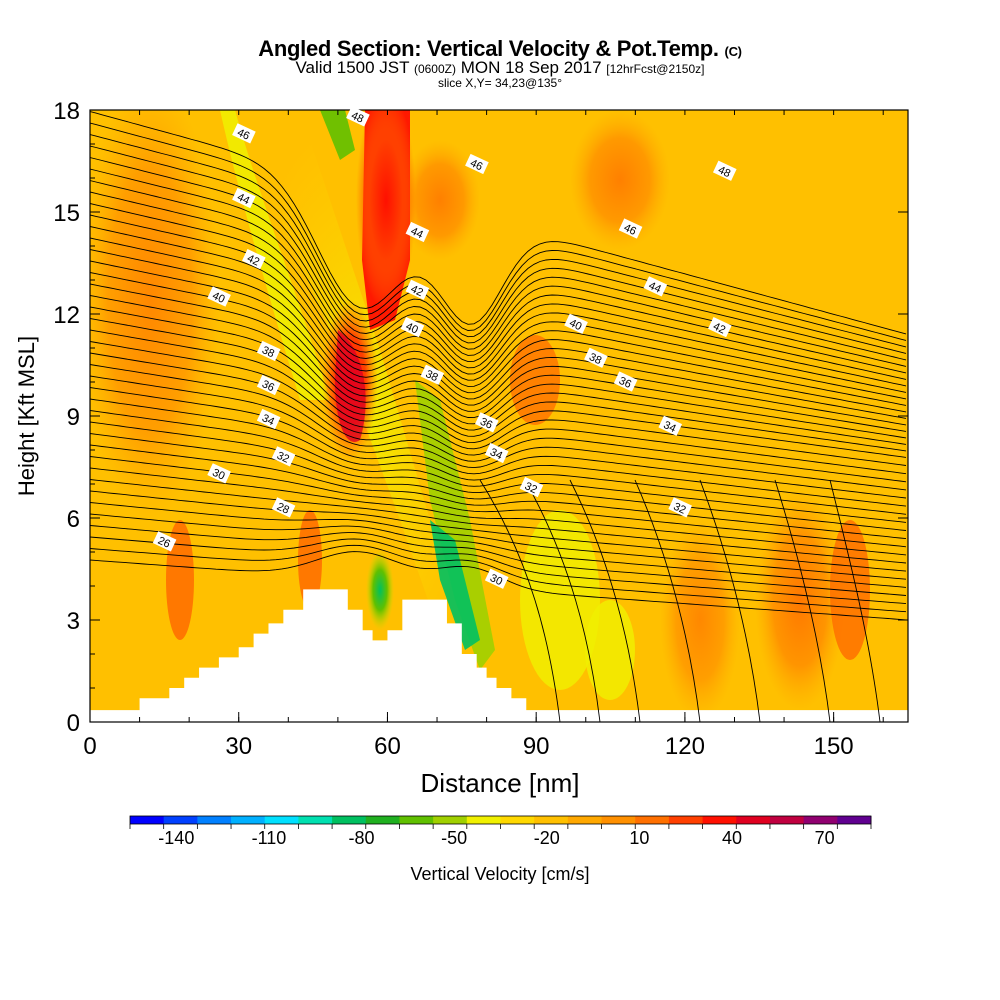 The image size is (1000, 1000). Describe the element at coordinates (500, 783) in the screenshot. I see `x-axis-label: Distance [nm]` at that location.